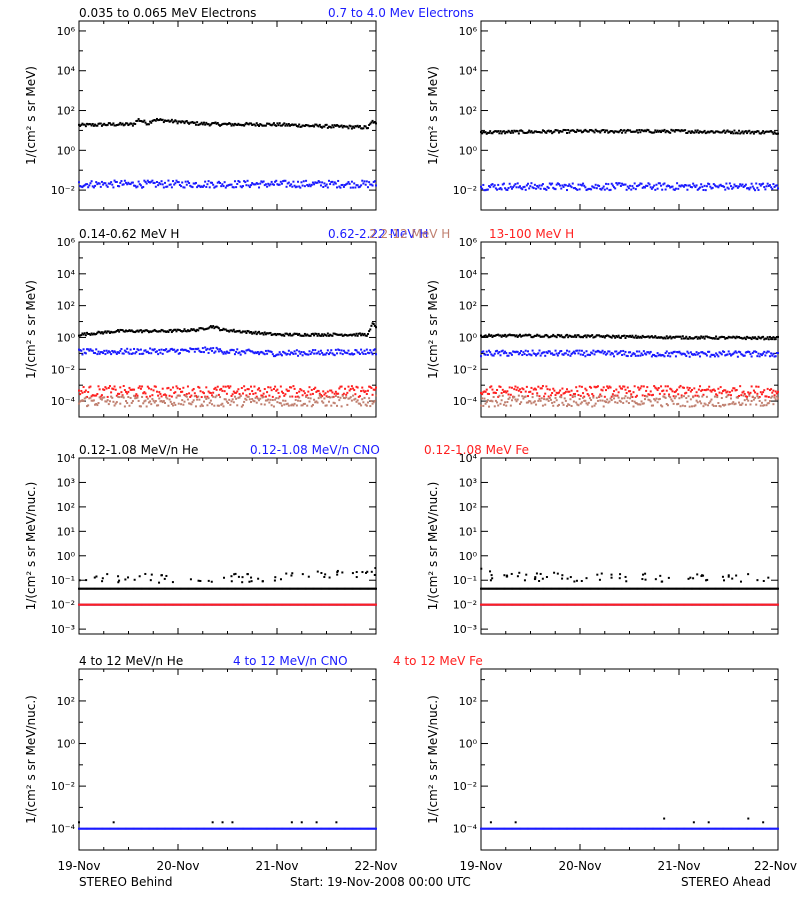  I want to click on y-tick-label: 10⁶, so click(66, 242).